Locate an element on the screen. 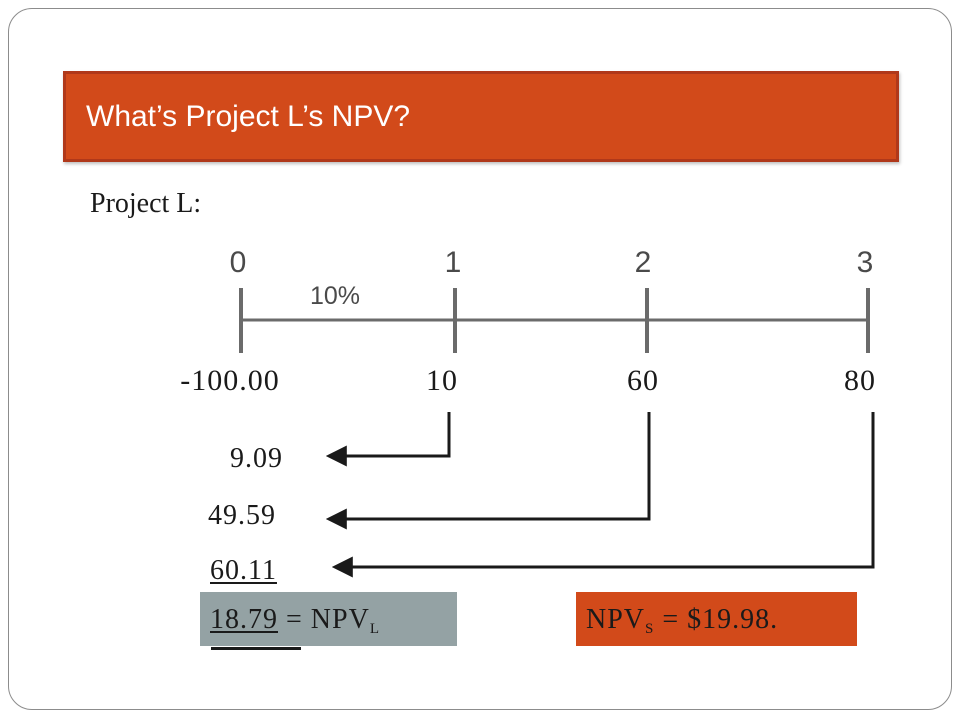 The width and height of the screenshot is (960, 720). npv-l-double-underline is located at coordinates (256, 648).